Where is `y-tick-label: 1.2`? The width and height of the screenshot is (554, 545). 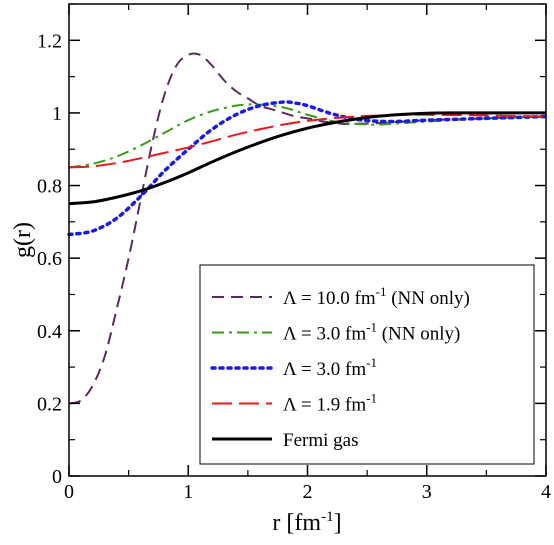 y-tick-label: 1.2 is located at coordinates (49, 41).